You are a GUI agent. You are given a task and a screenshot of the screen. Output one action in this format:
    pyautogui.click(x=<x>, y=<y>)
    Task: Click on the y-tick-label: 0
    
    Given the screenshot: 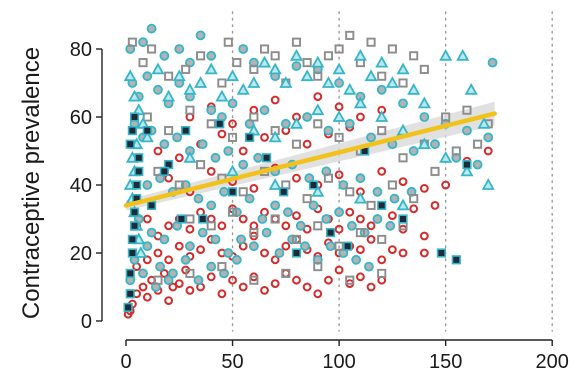 What is the action you would take?
    pyautogui.click(x=86, y=322)
    